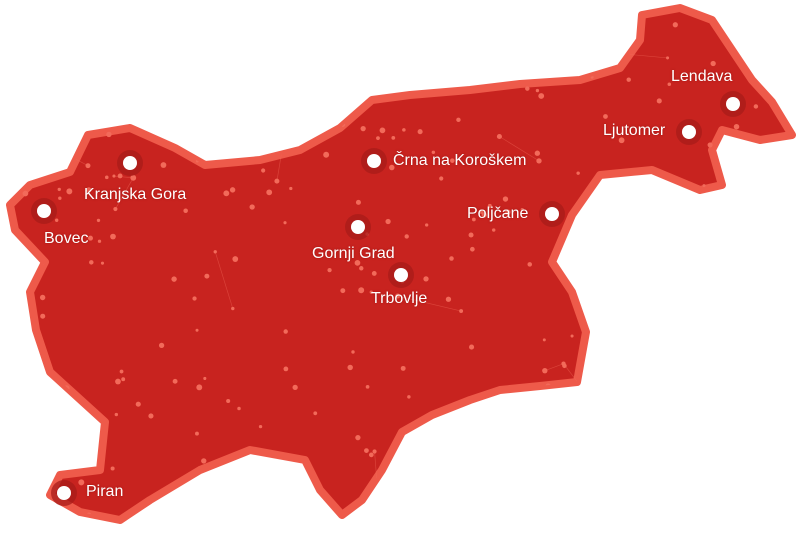  Describe the element at coordinates (135, 194) in the screenshot. I see `city-label-kranjska-gora: Kranjska Gora` at that location.